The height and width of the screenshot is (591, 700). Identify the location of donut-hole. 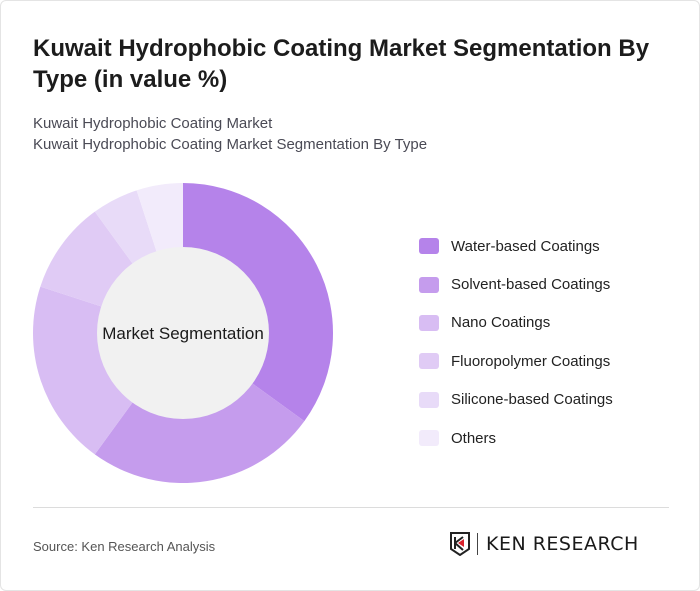
(183, 333).